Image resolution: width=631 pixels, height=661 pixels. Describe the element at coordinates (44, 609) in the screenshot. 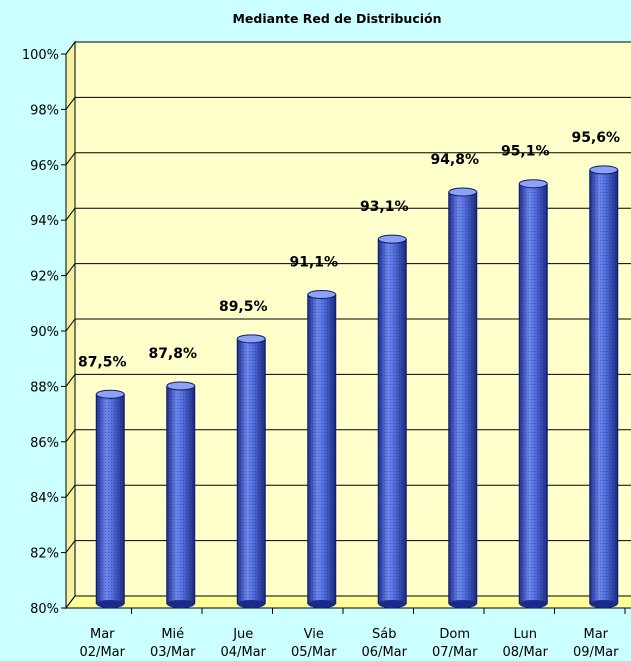

I see `y-tick-label: 80%` at that location.